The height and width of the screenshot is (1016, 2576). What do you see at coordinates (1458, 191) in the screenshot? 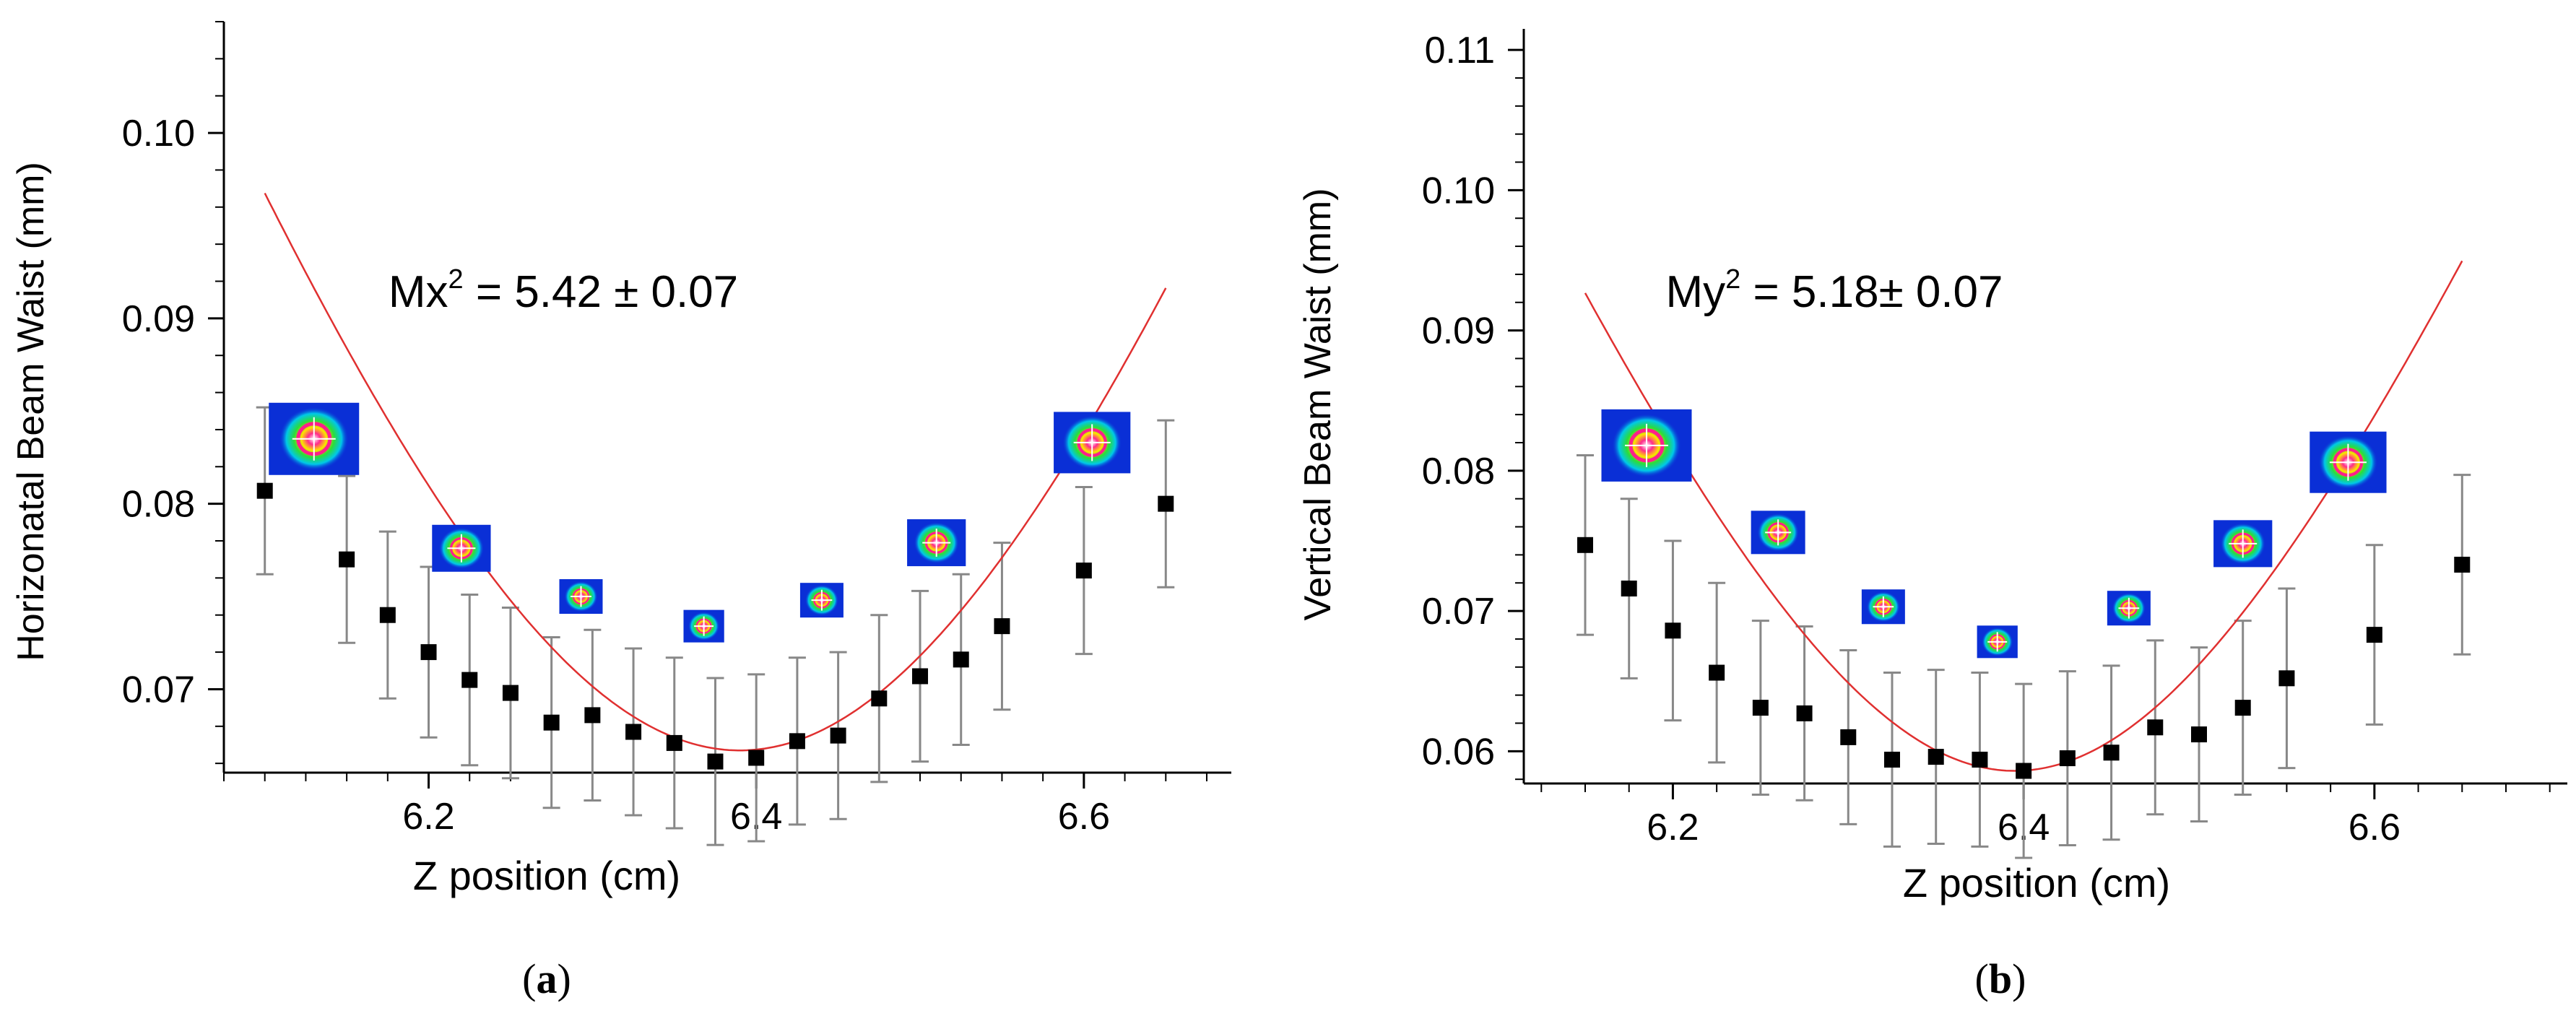
I see `chart-b-y-tick-label: 0.10` at bounding box center [1458, 191].